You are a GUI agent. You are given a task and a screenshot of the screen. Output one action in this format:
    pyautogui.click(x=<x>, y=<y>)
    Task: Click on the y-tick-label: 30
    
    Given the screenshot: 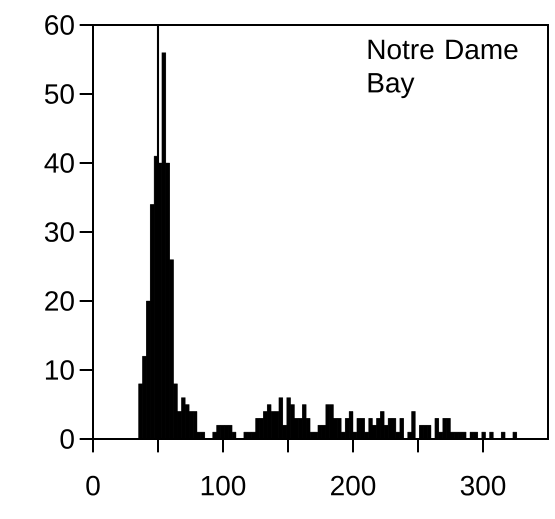 What is the action you would take?
    pyautogui.click(x=59, y=232)
    